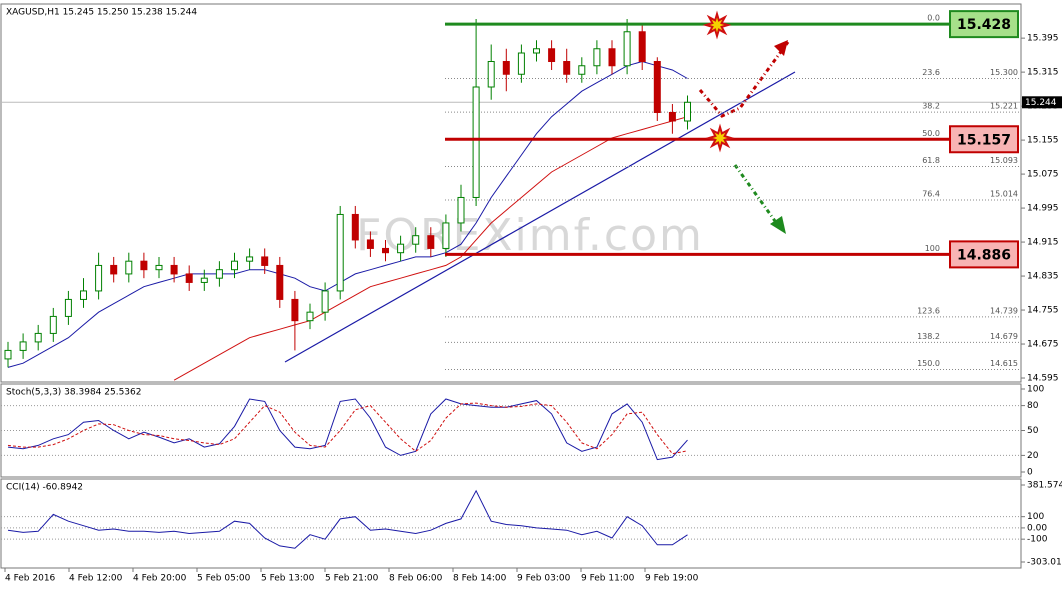 The height and width of the screenshot is (595, 1062). What do you see at coordinates (1033, 456) in the screenshot?
I see `y-tick-label: 20` at bounding box center [1033, 456].